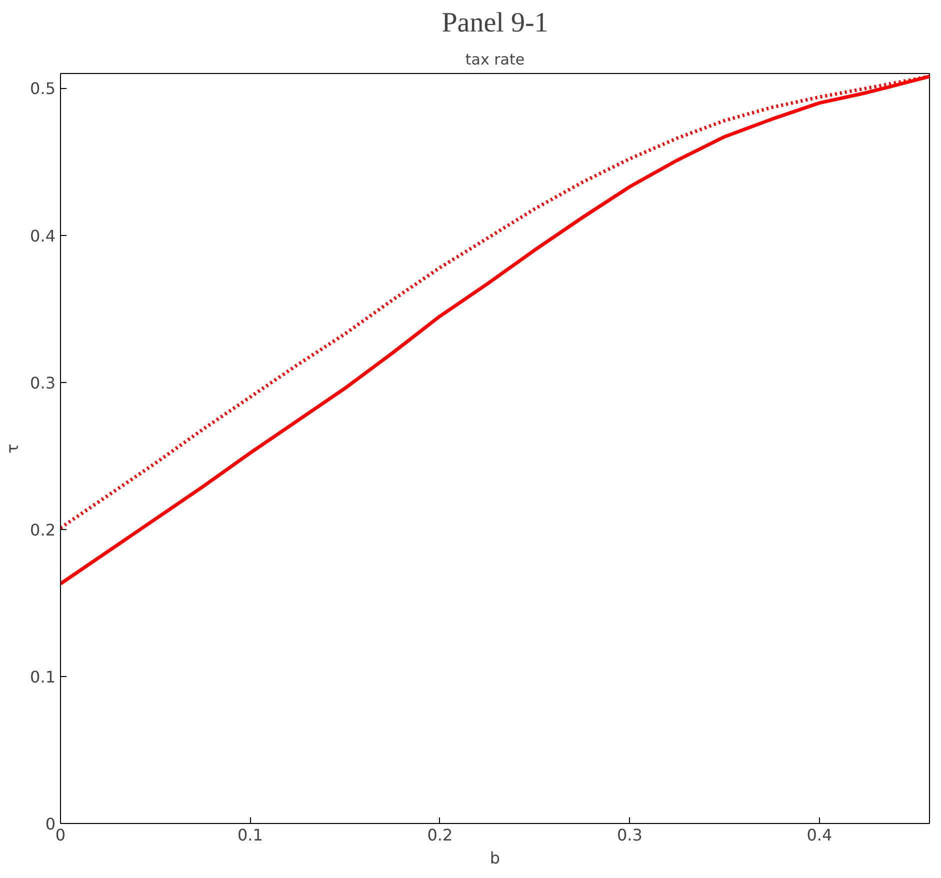 The width and height of the screenshot is (941, 878). I want to click on x-axis-title: b, so click(495, 858).